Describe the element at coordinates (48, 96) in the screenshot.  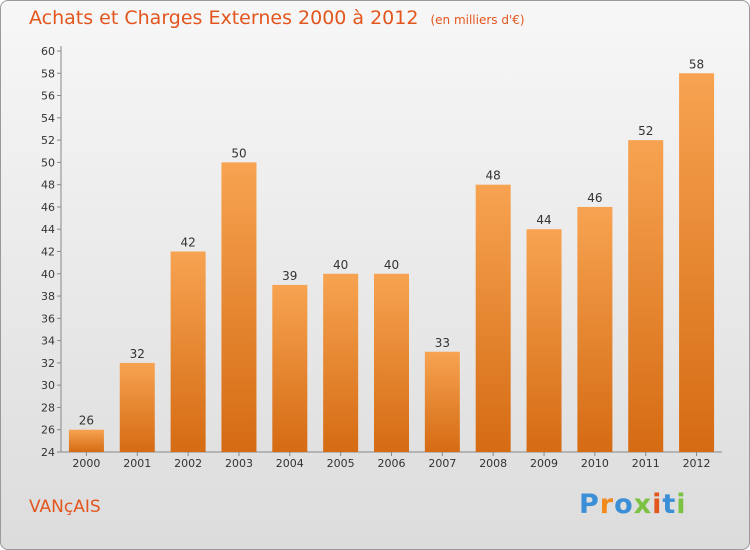
I see `y-tick-label: 56` at that location.